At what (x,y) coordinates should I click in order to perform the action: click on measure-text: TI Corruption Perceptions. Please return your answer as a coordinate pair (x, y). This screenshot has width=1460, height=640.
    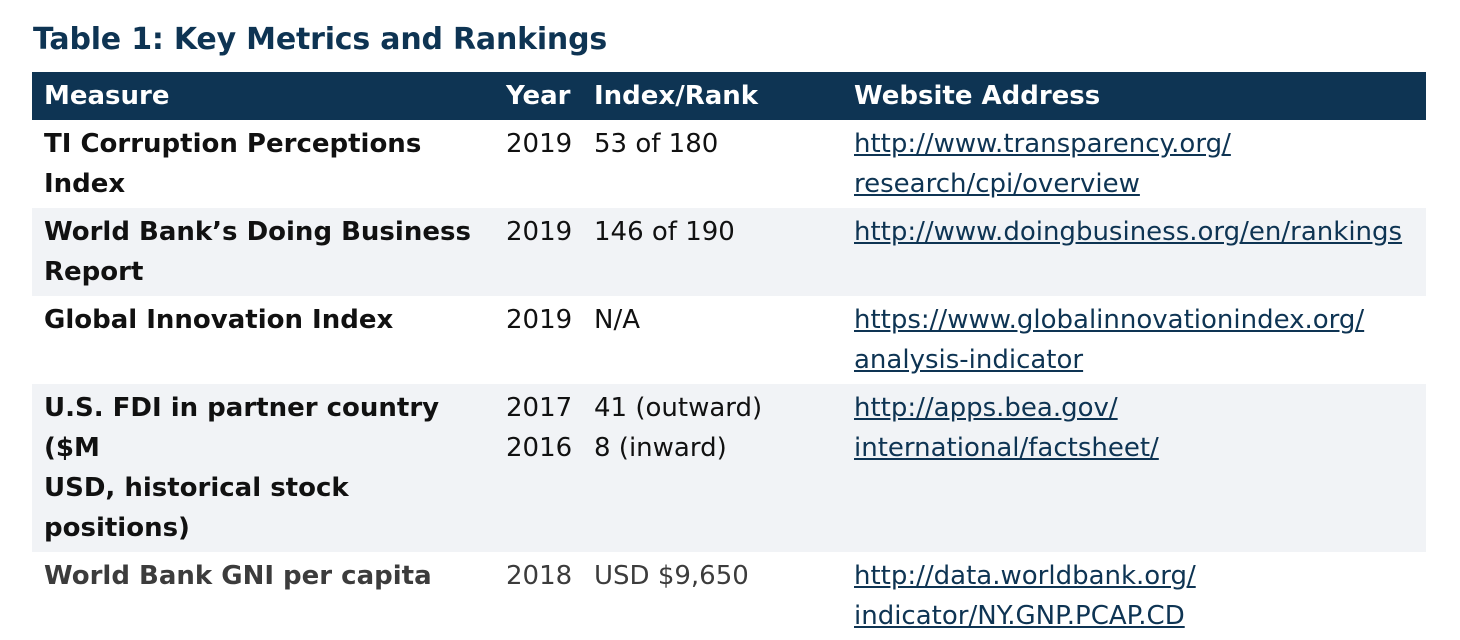
    Looking at the image, I should click on (233, 144).